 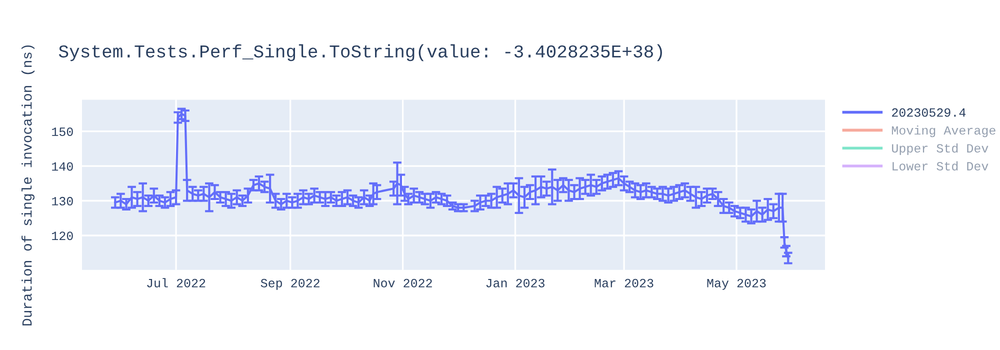 What do you see at coordinates (62, 166) in the screenshot?
I see `y-tick-label: 140` at bounding box center [62, 166].